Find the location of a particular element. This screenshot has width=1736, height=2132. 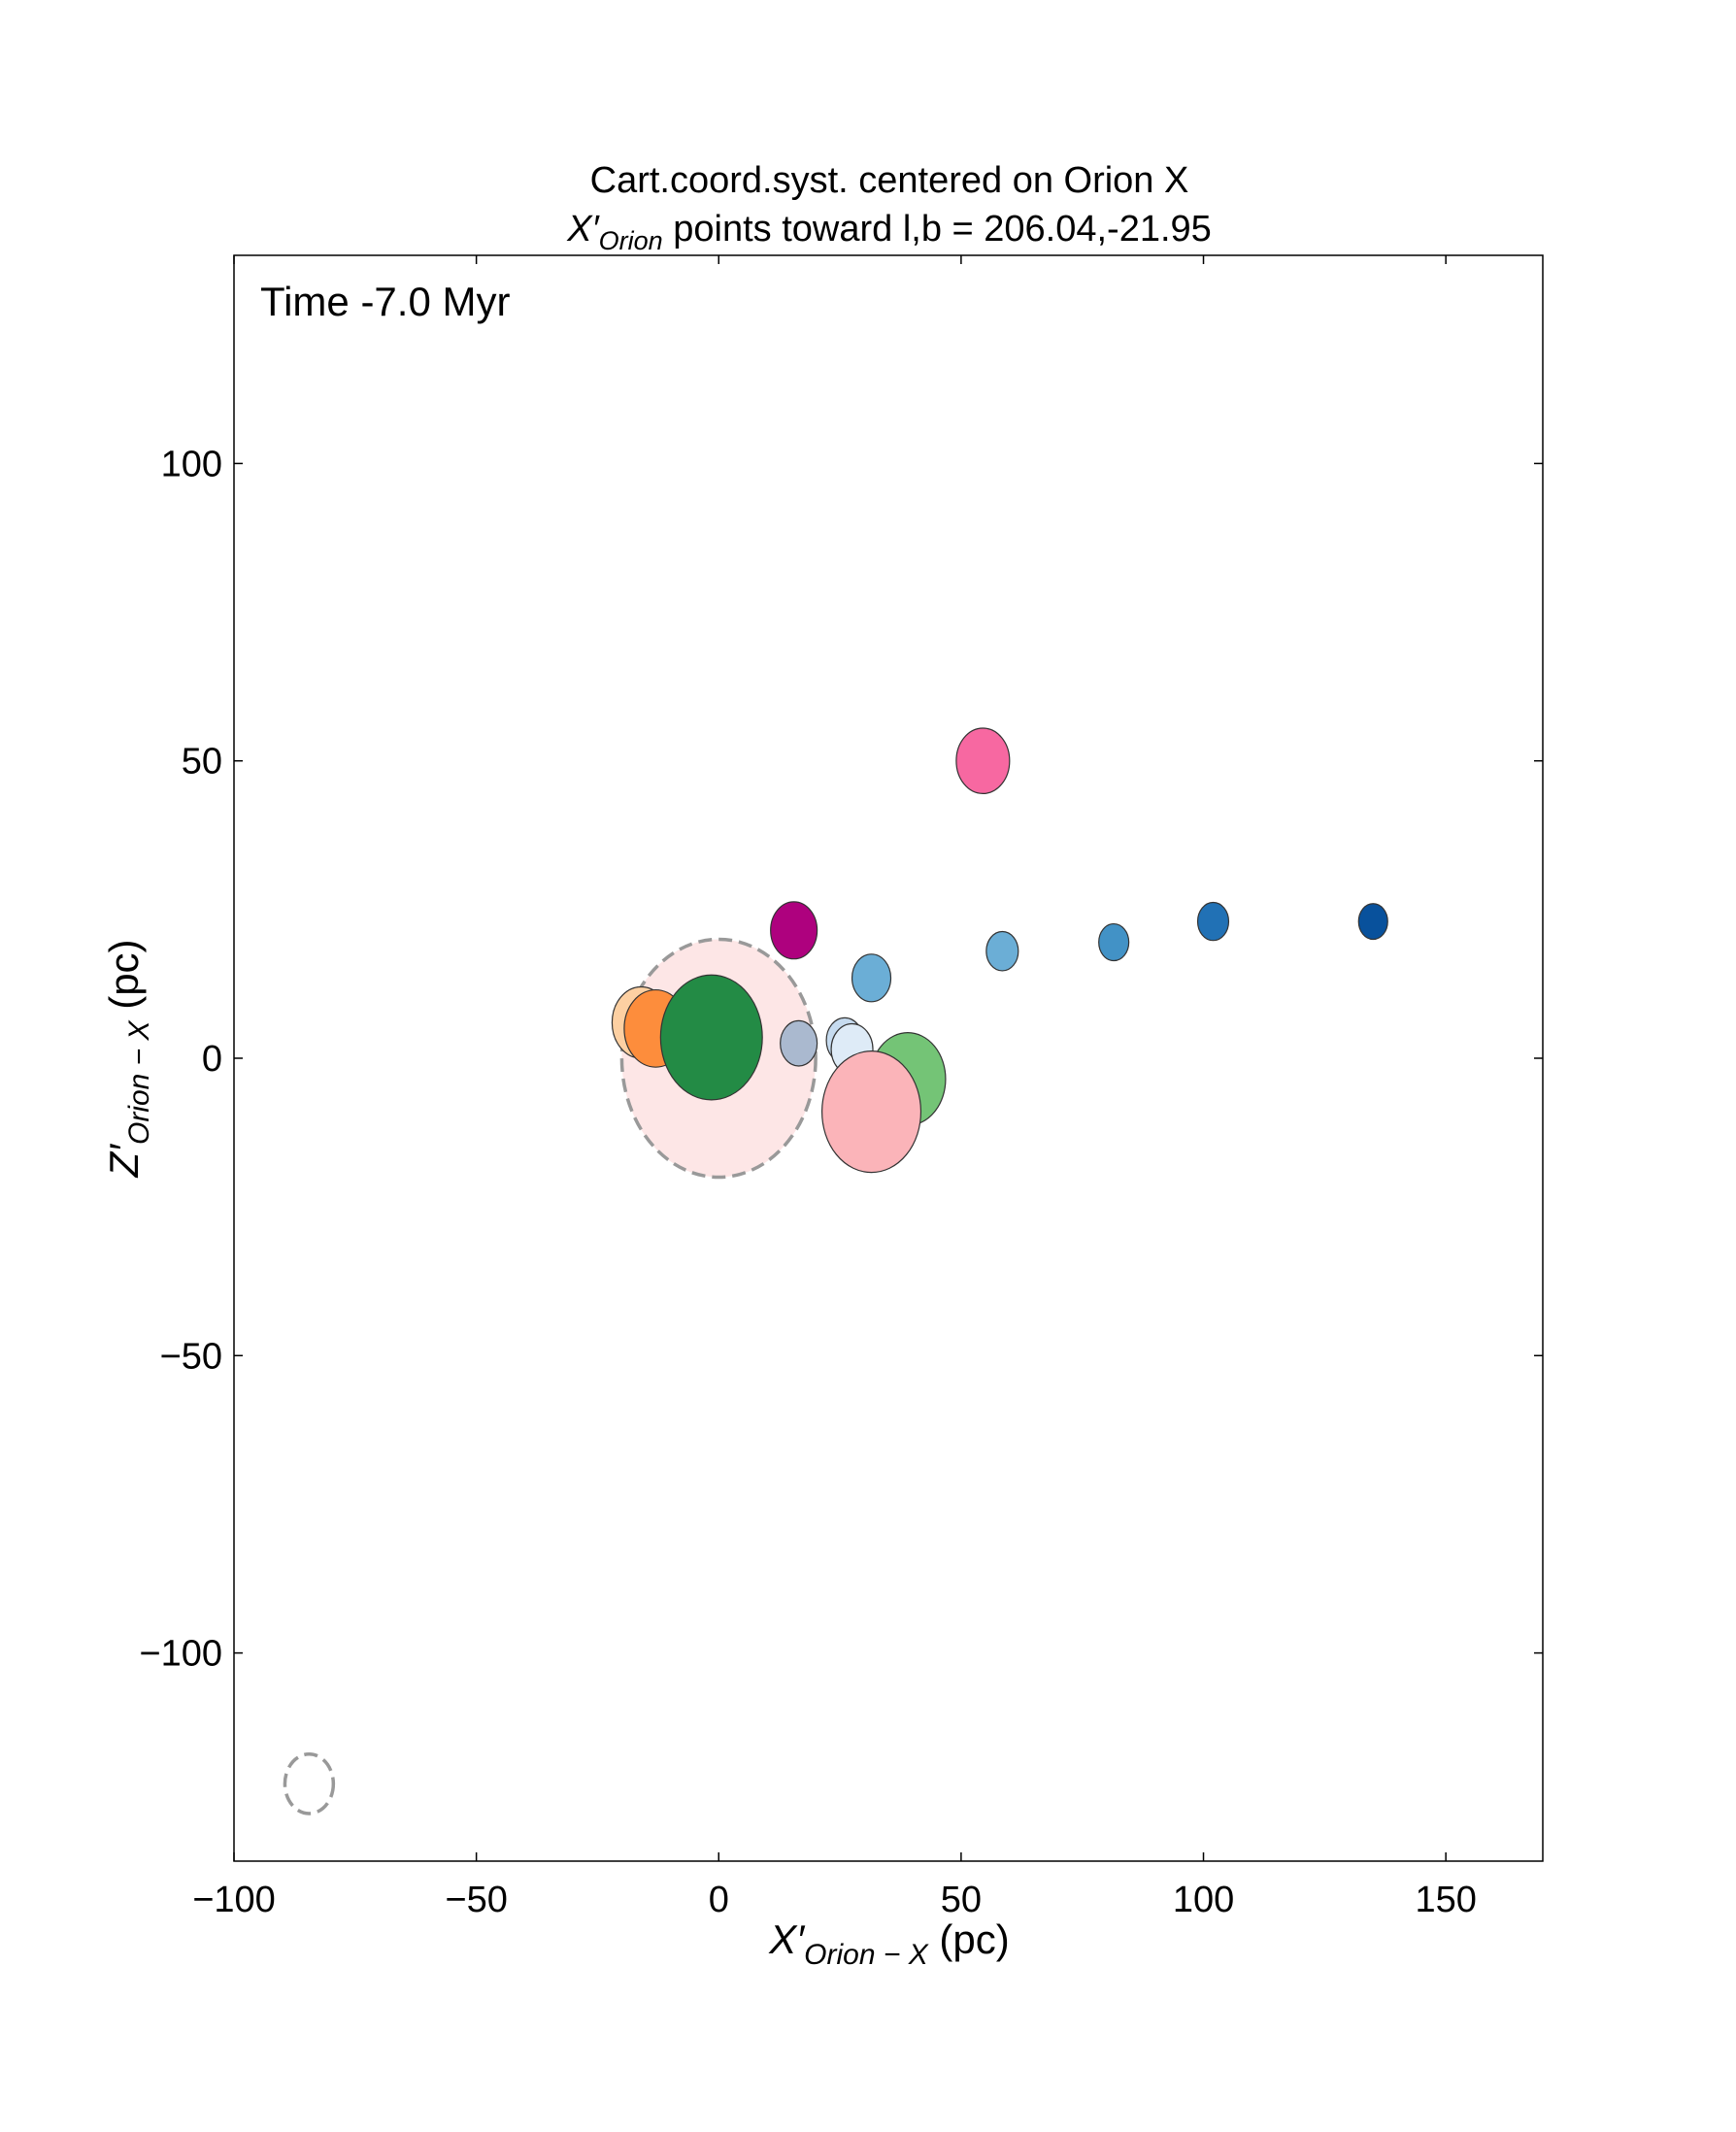

time-annotation: Time -7.0 Myr is located at coordinates (385, 301).